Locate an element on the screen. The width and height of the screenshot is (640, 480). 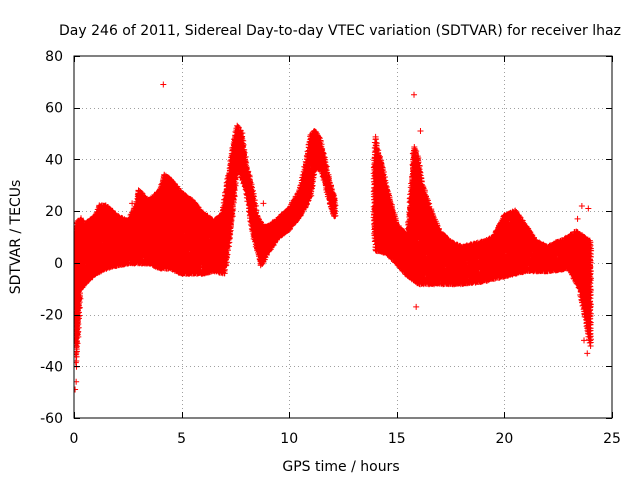
y-tick-label: -20 is located at coordinates (51, 316).